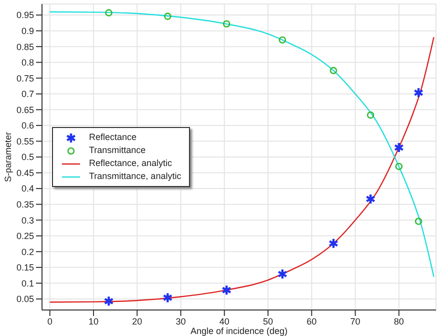 Image resolution: width=447 pixels, height=336 pixels. I want to click on y-tick-label: 0.1, so click(27, 283).